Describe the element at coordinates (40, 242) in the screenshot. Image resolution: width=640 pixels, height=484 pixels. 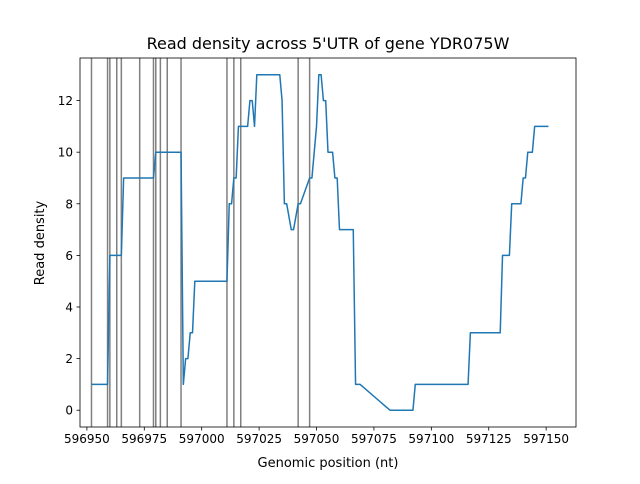
I see `y-axis-label: Read density` at that location.